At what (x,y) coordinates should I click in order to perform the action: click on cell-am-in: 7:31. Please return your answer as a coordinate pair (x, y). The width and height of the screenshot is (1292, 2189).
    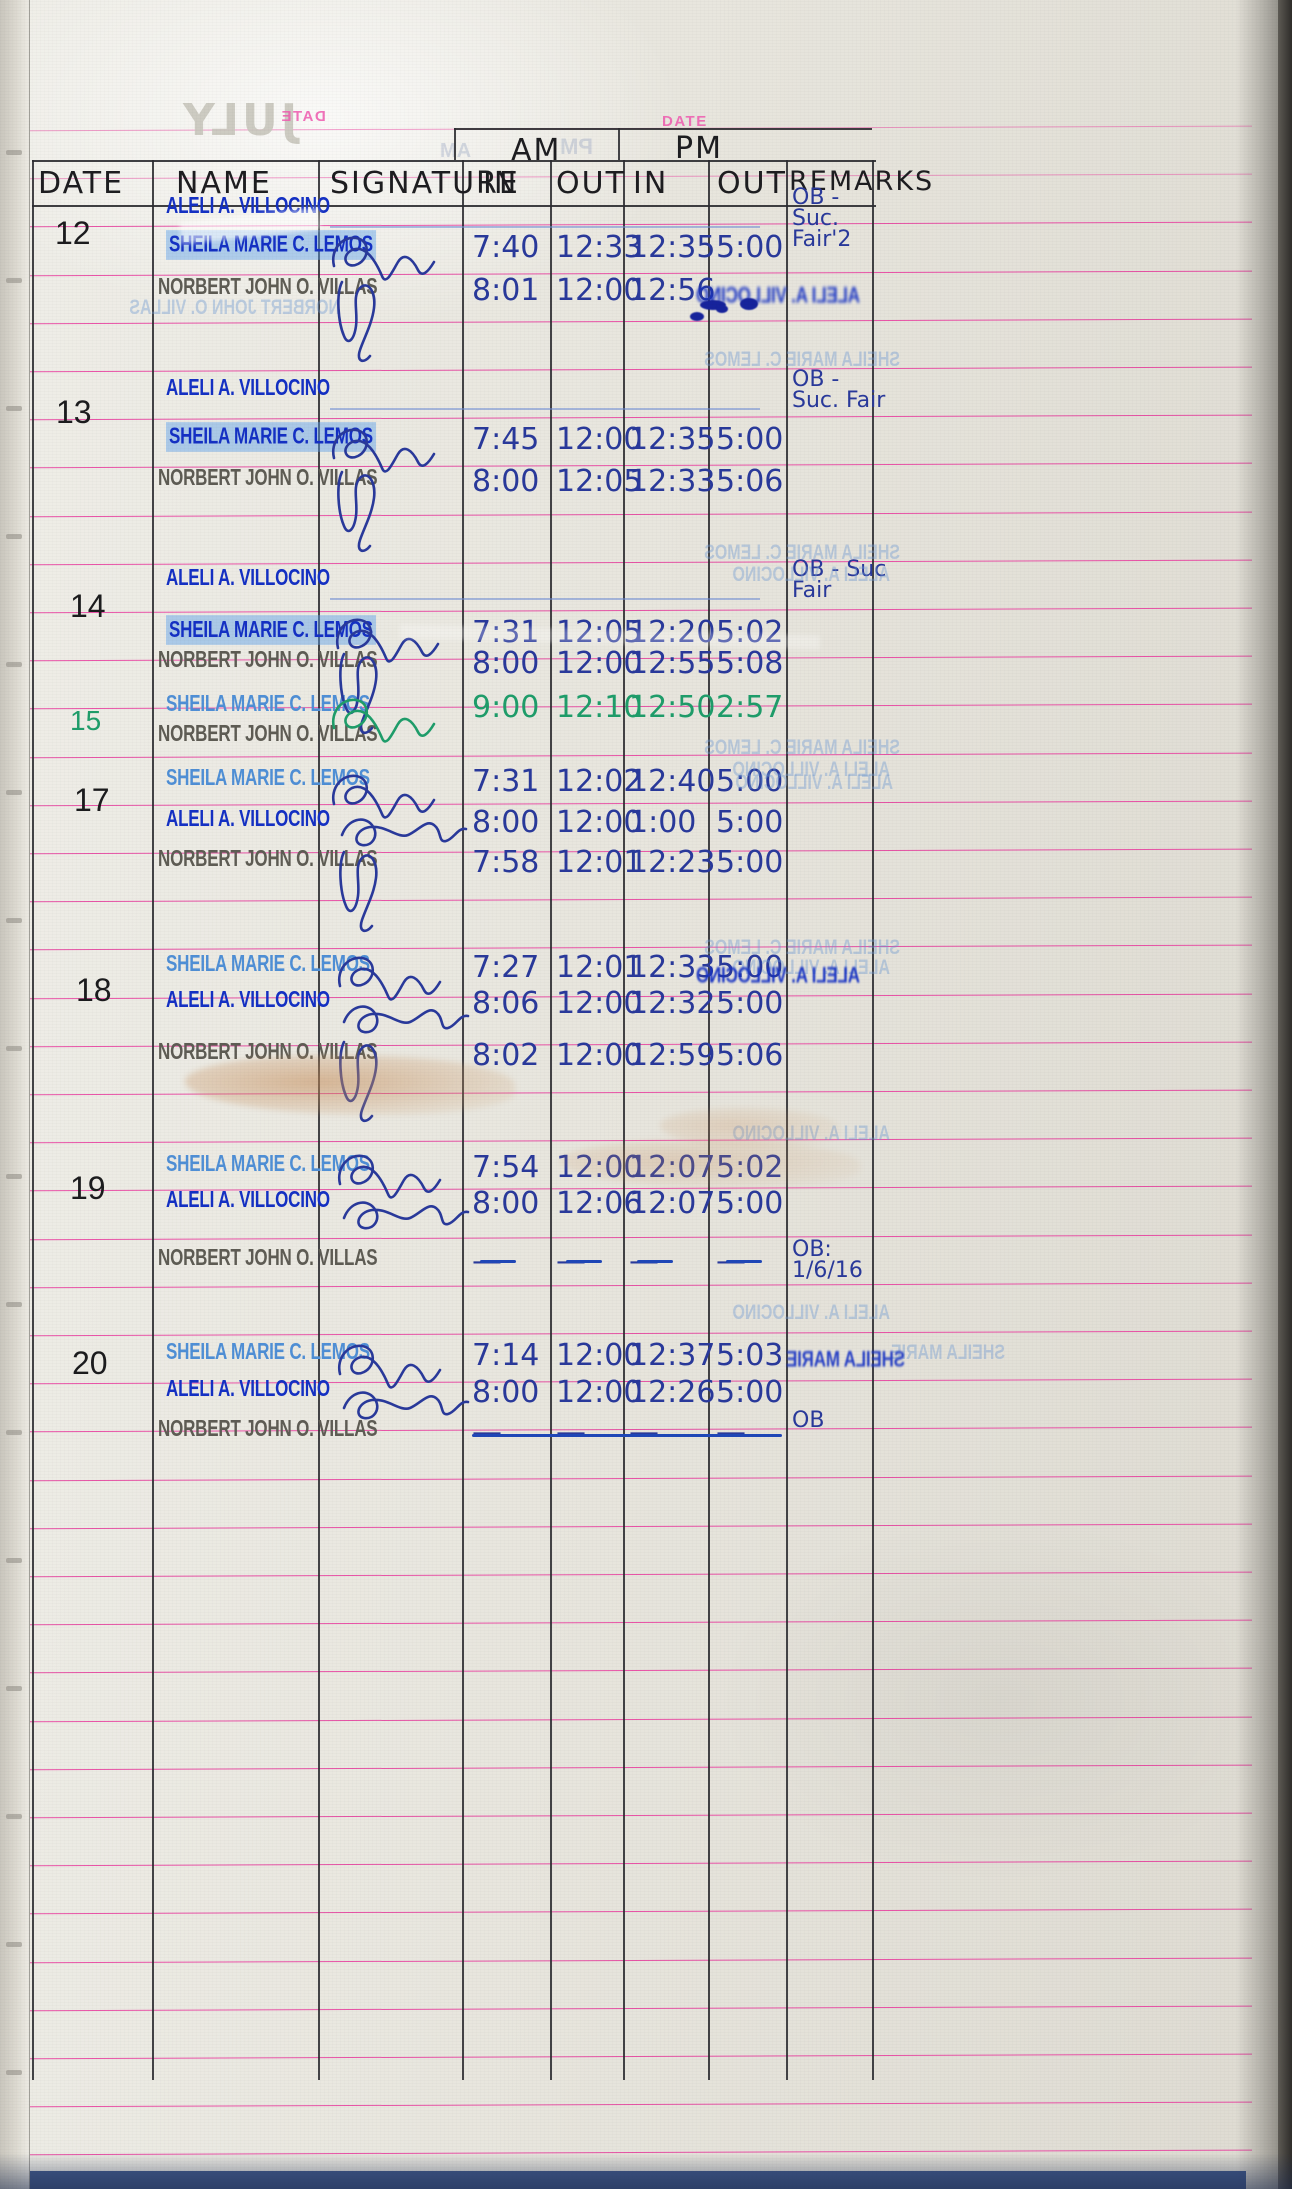
    Looking at the image, I should click on (506, 781).